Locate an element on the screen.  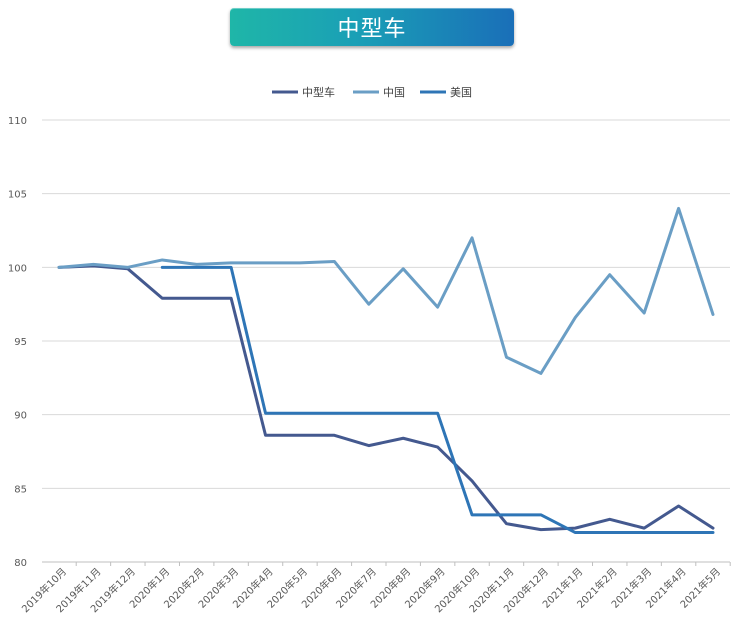
y-tick-label: 110 is located at coordinates (17, 121).